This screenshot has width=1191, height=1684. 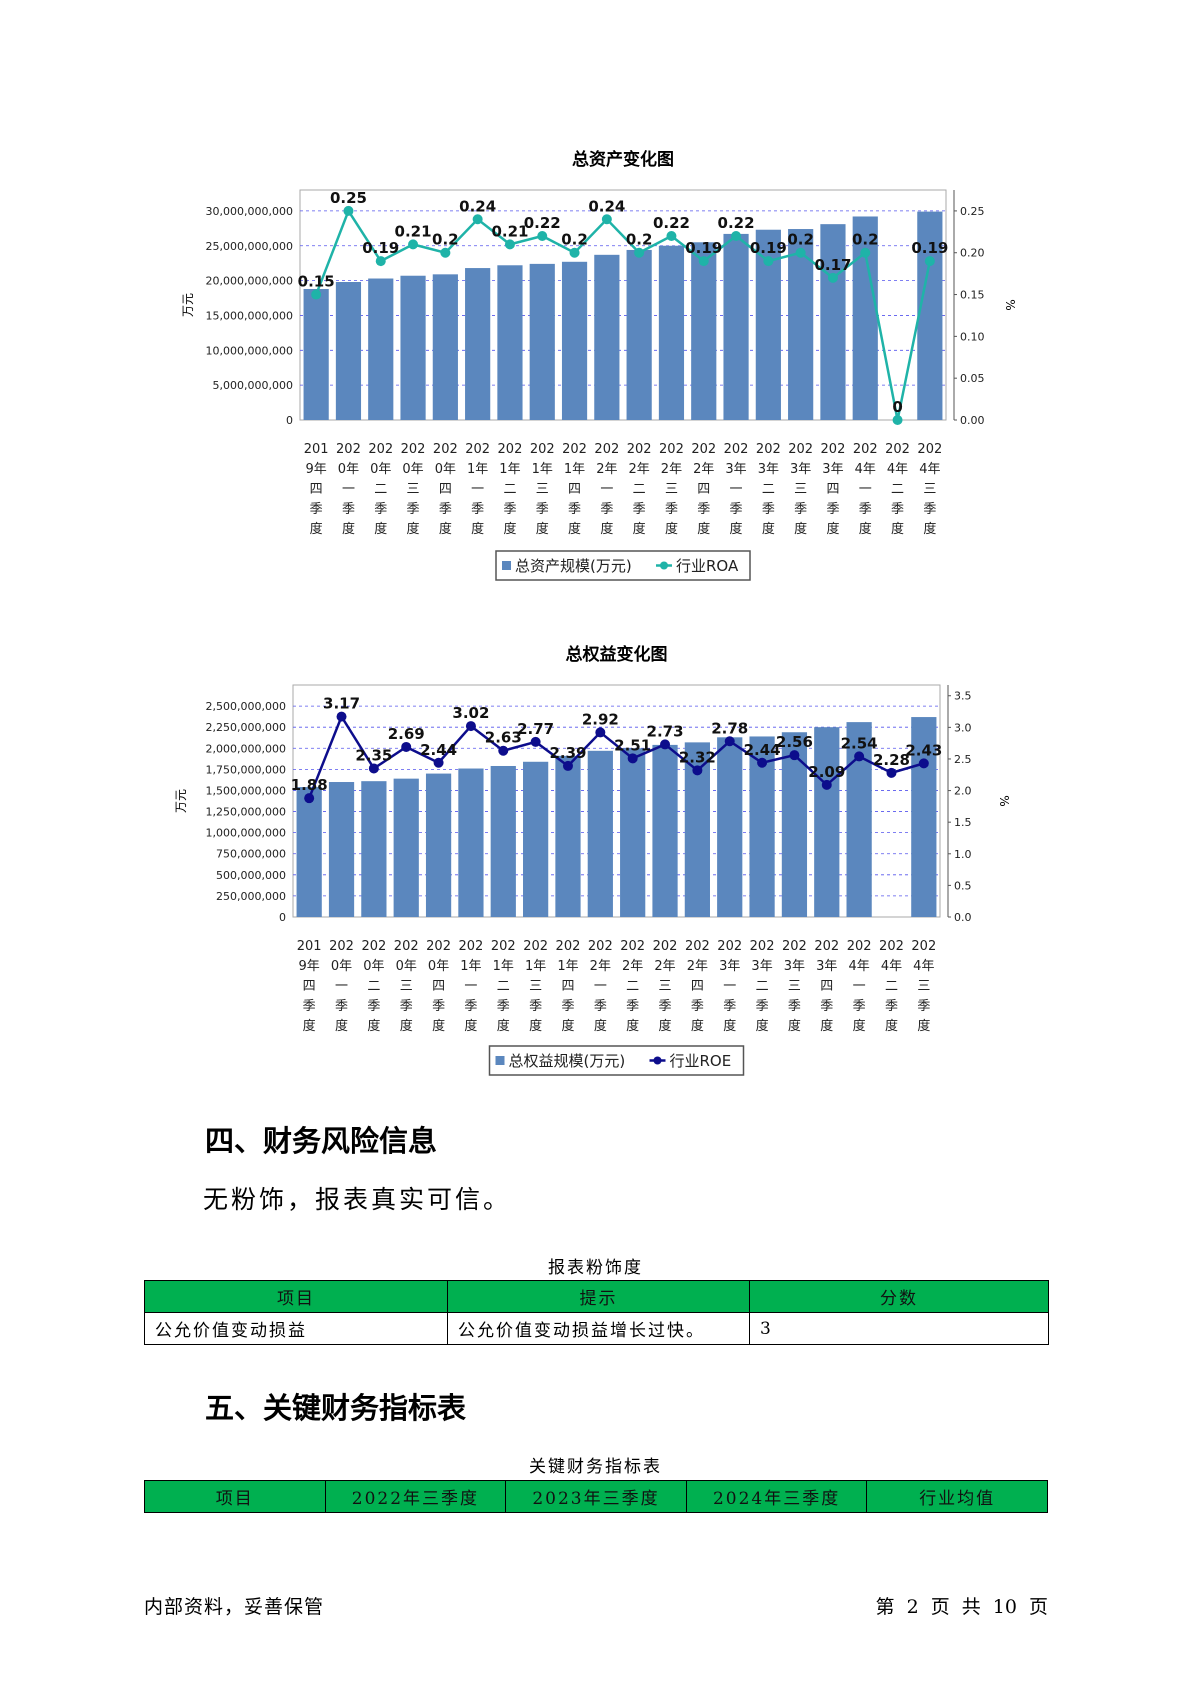 I want to click on legend-box, so click(x=623, y=565).